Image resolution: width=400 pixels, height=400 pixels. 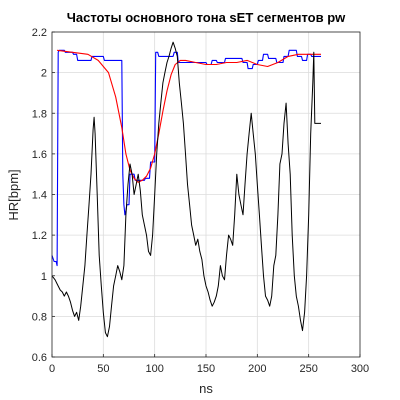 What do you see at coordinates (39, 33) in the screenshot?
I see `y-tick-label: 2.2` at bounding box center [39, 33].